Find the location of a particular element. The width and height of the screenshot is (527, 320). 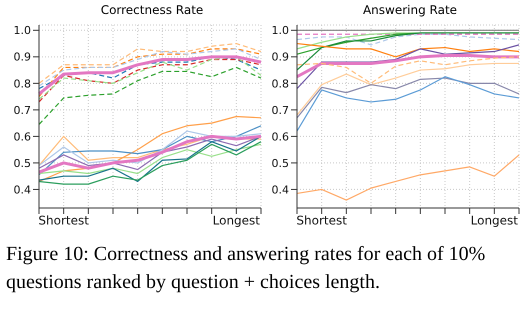

chart-title: Correctness Rate is located at coordinates (152, 10).